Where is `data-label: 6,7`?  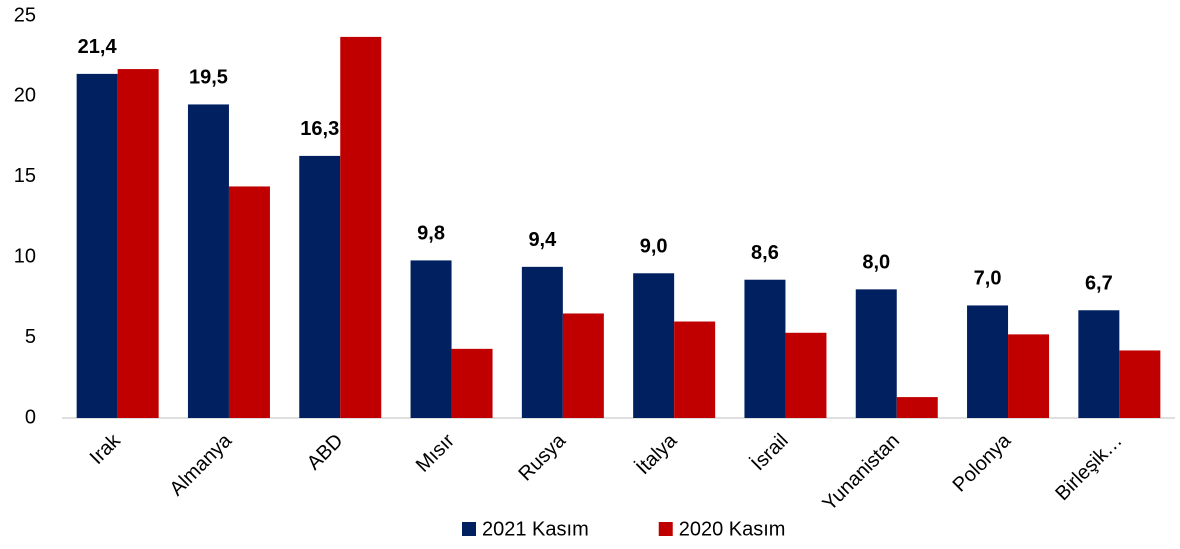 data-label: 6,7 is located at coordinates (1099, 284).